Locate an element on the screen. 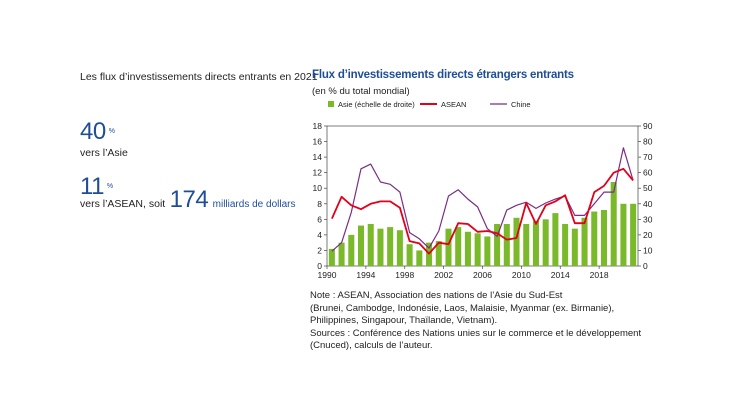 This screenshot has height=410, width=730. legend-label-chine: Chine is located at coordinates (521, 104).